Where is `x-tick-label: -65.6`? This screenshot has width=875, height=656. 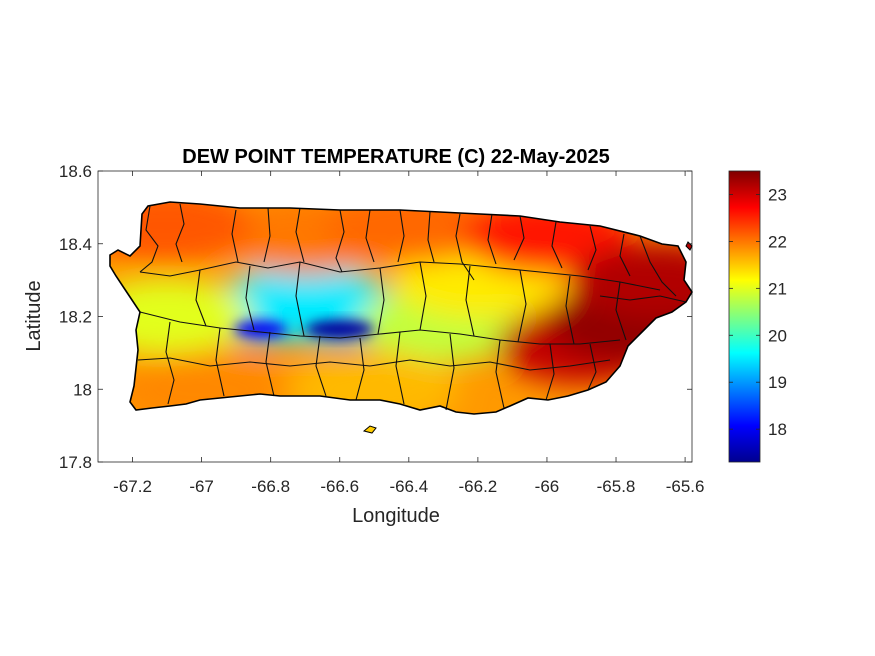 x-tick-label: -65.6 is located at coordinates (685, 486).